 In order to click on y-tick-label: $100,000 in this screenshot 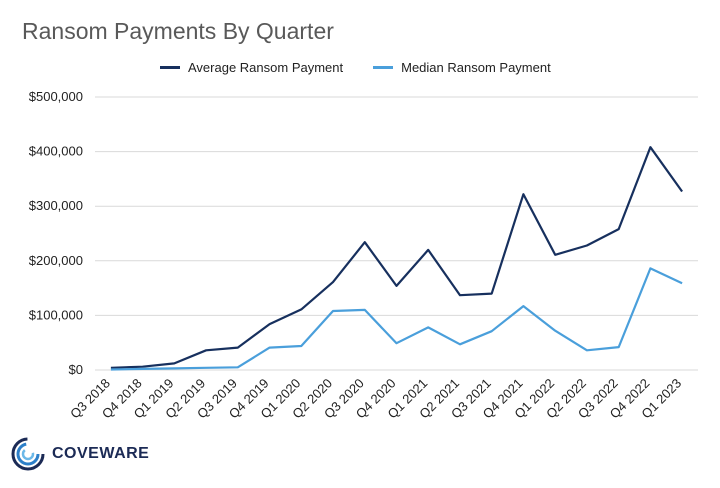, I will do `click(56, 314)`.